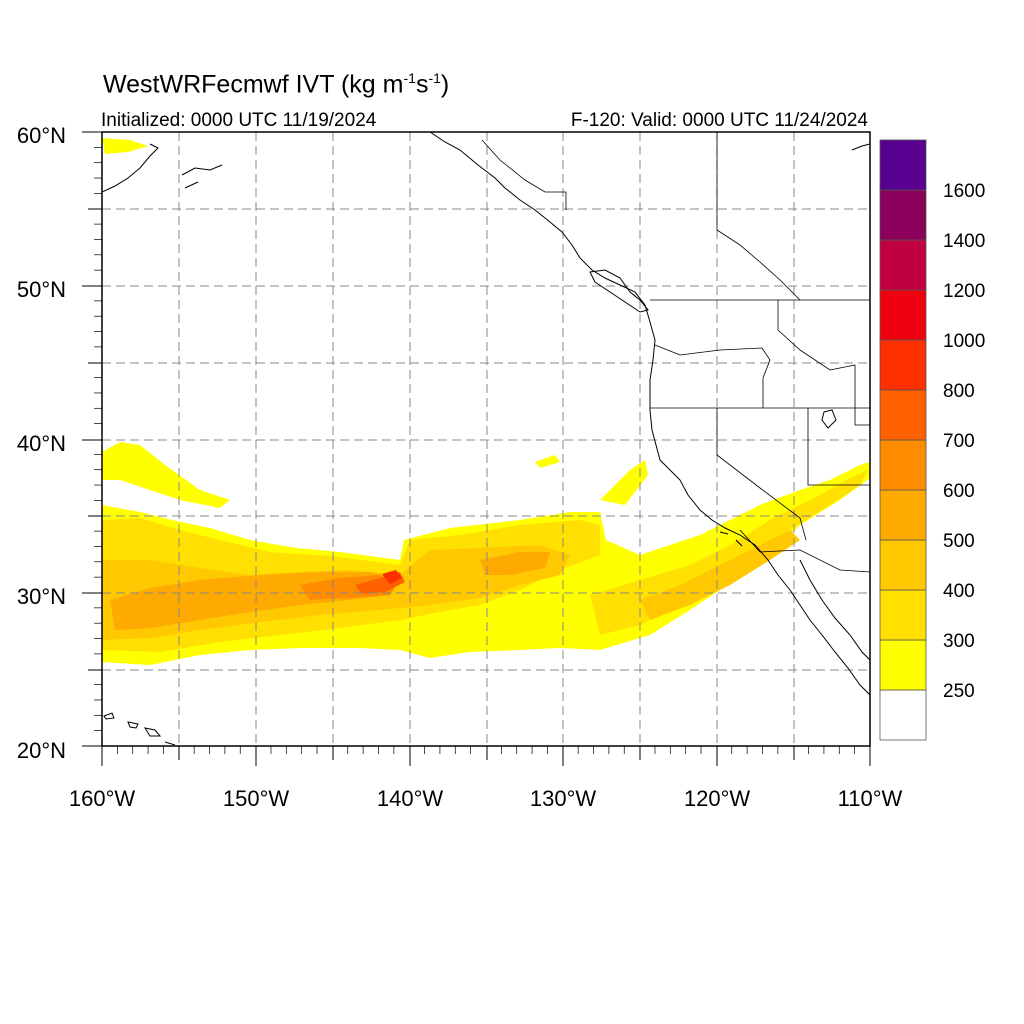 The image size is (1024, 1024). What do you see at coordinates (130, 168) in the screenshot?
I see `coastline-alaska-sw` at bounding box center [130, 168].